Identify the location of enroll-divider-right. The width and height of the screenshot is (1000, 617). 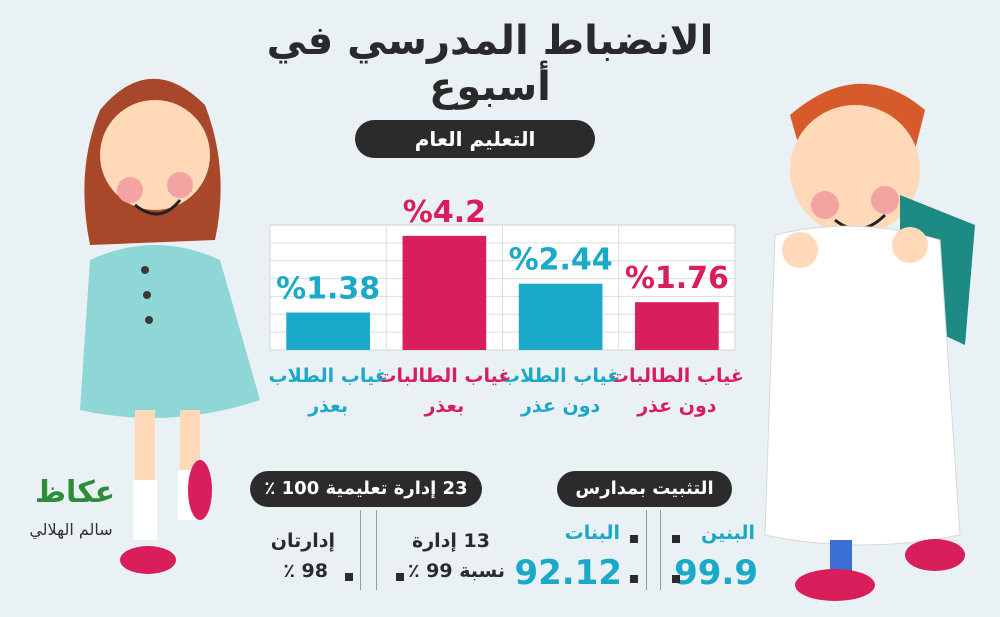
(660, 550).